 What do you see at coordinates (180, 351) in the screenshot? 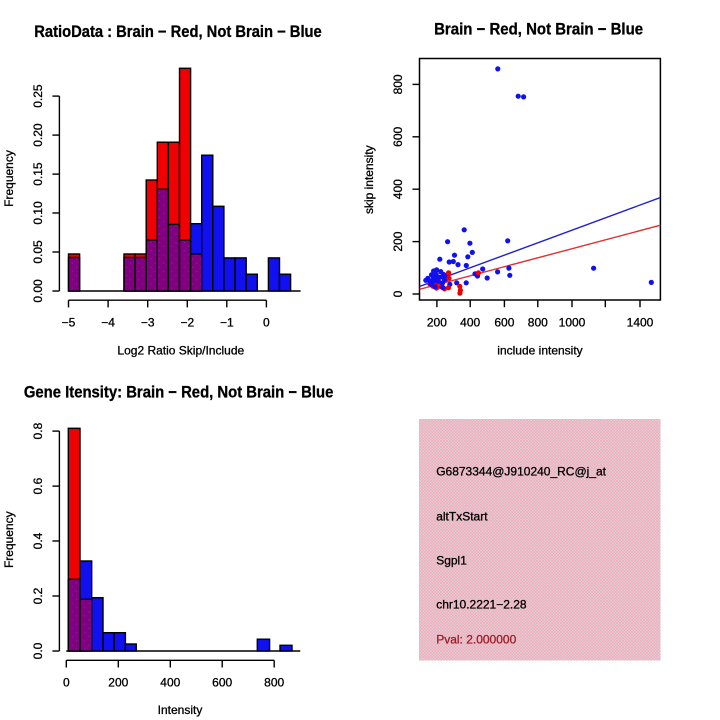
I see `svg-text: Log2 Ratio Skip/Include` at bounding box center [180, 351].